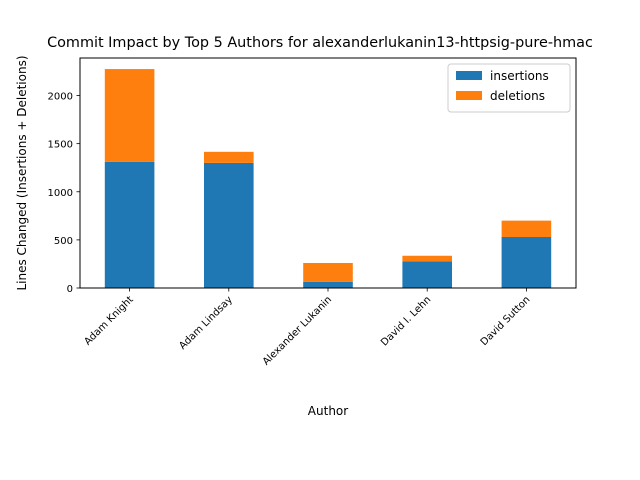  What do you see at coordinates (63, 241) in the screenshot?
I see `y-tick-label: 500` at bounding box center [63, 241].